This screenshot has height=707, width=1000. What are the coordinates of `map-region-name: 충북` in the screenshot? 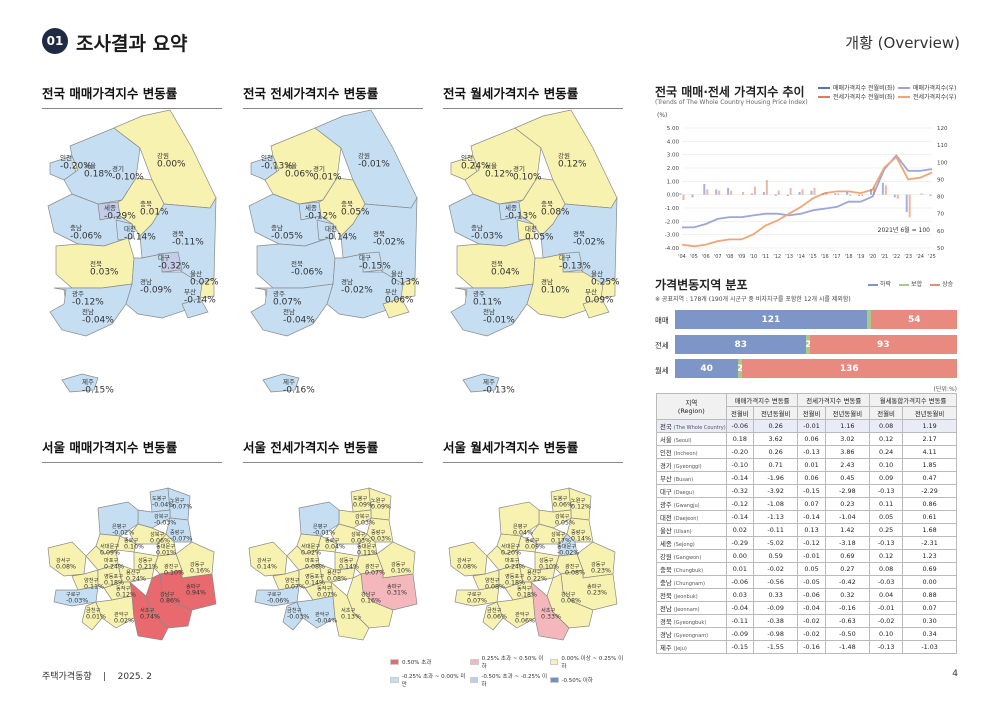 It's located at (347, 203).